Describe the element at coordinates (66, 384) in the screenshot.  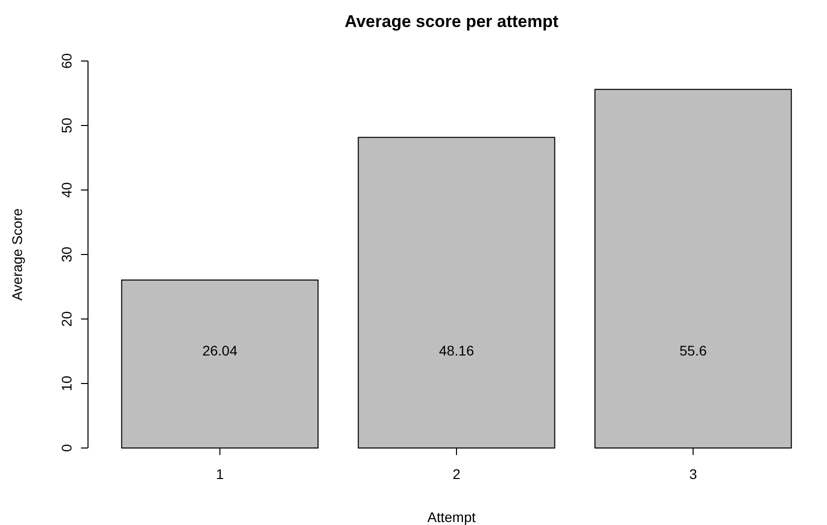
I see `y-tick-label: 10` at that location.